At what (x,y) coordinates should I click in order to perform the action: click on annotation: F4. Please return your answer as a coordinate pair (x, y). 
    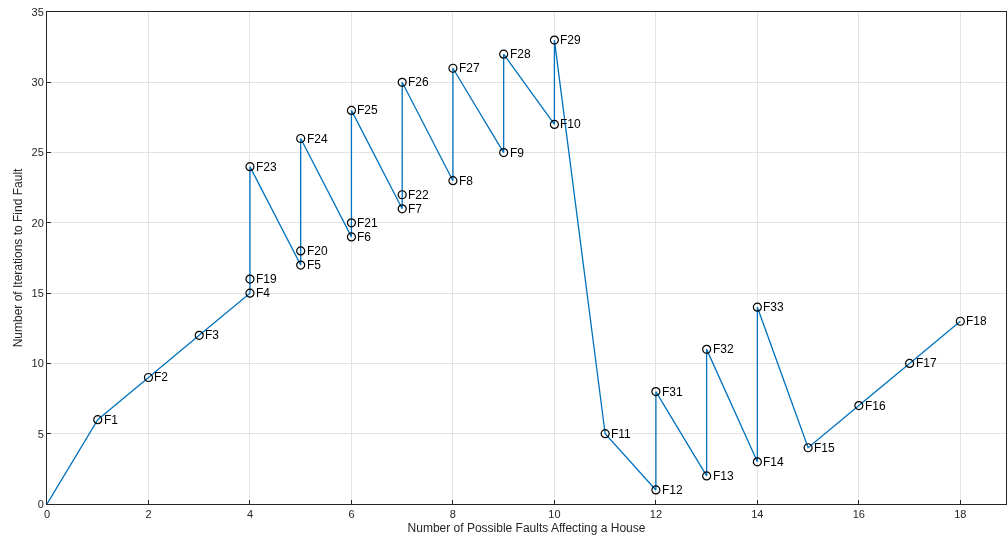
    Looking at the image, I should click on (263, 293).